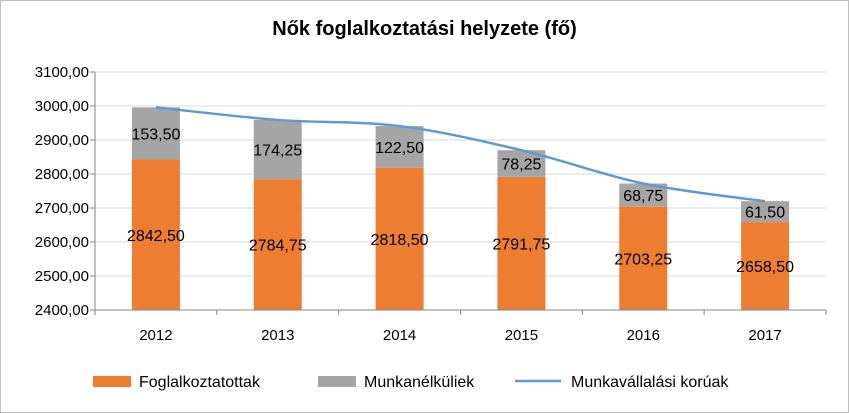 Image resolution: width=849 pixels, height=413 pixels. I want to click on data-label-munkanelkuliek: 174,25, so click(277, 151).